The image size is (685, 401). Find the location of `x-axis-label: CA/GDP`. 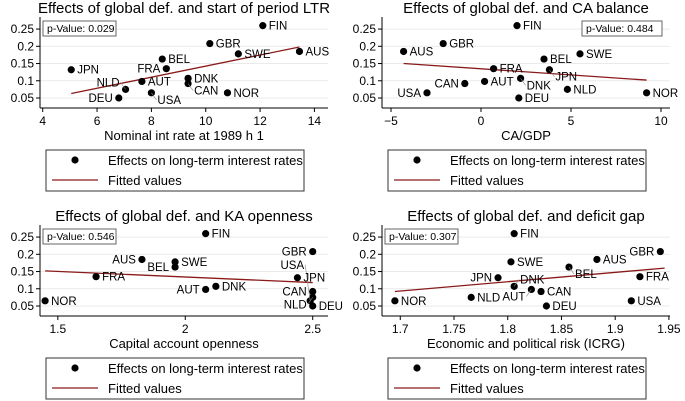

x-axis-label: CA/GDP is located at coordinates (526, 135).